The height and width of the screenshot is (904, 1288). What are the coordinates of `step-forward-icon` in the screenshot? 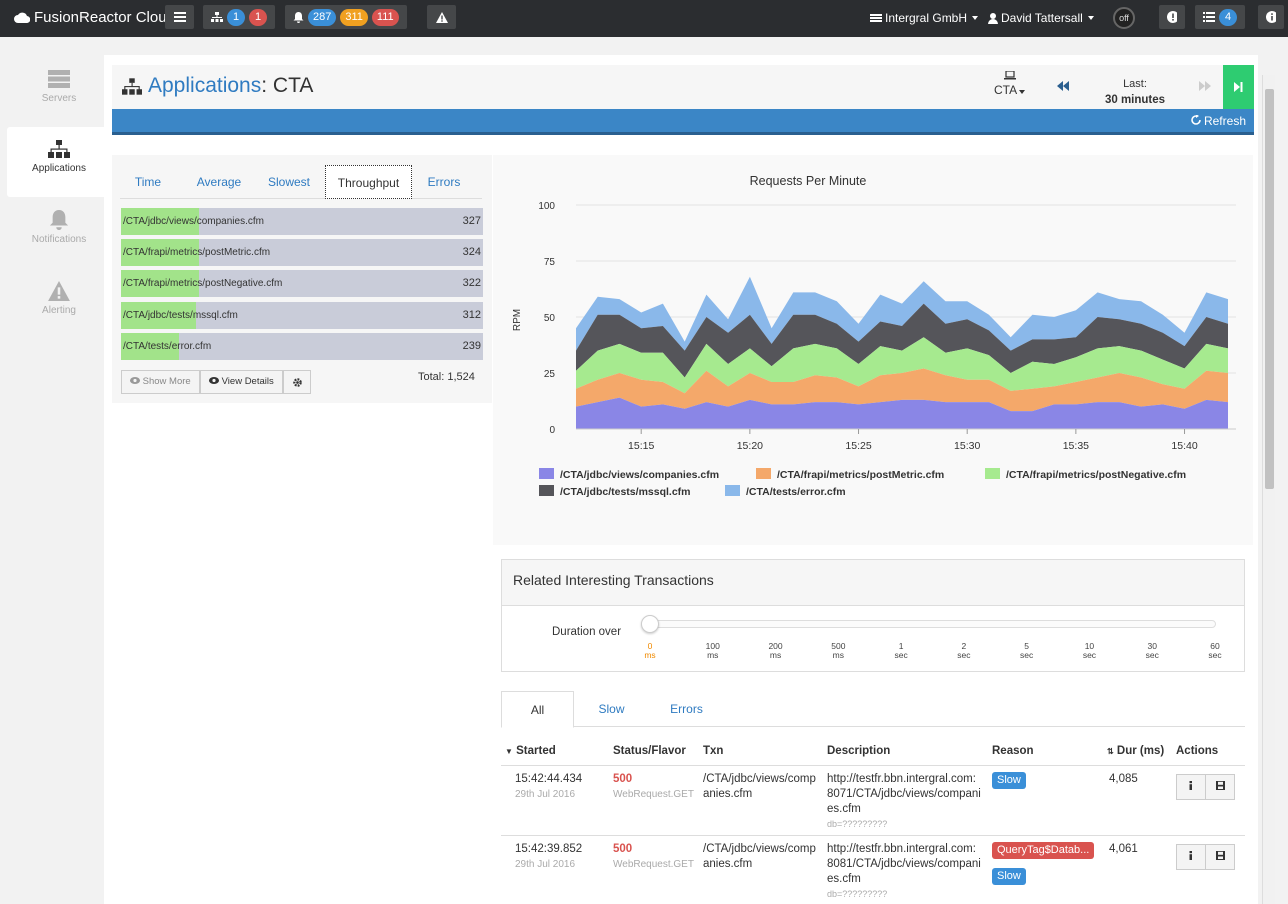 It's located at (1238, 87).